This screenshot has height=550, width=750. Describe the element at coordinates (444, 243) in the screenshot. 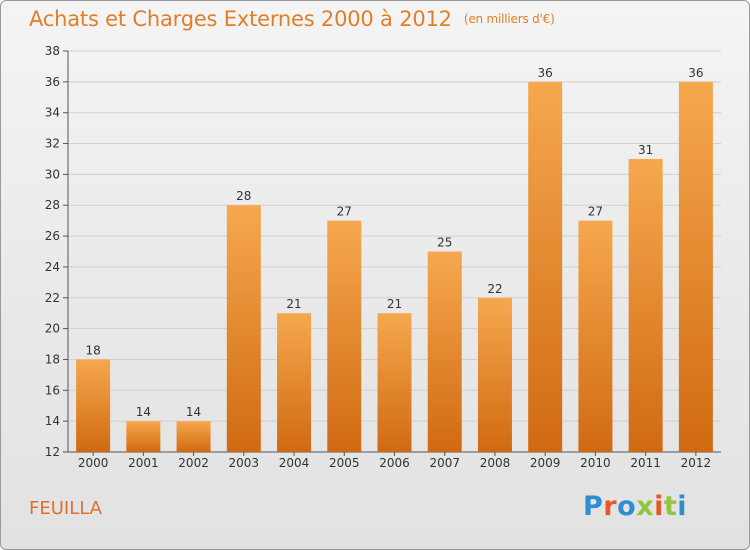

I see `bar-value-label: 25` at that location.